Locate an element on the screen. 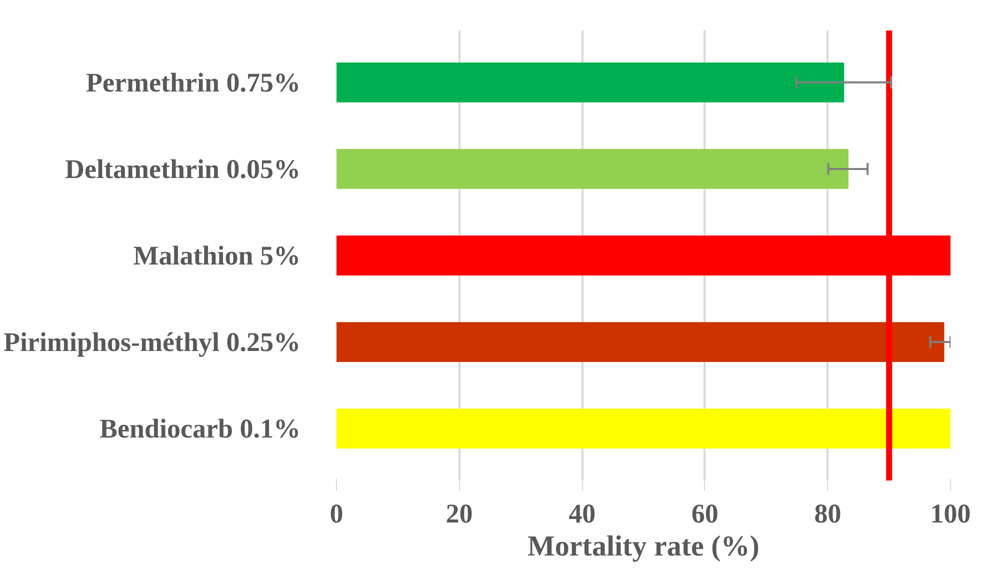 The height and width of the screenshot is (569, 988). x-tick-label: 40 is located at coordinates (582, 513).